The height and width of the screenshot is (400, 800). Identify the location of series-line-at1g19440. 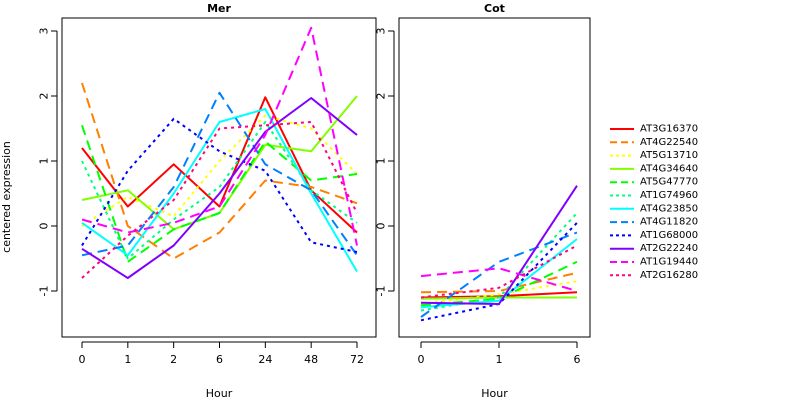
(499, 279).